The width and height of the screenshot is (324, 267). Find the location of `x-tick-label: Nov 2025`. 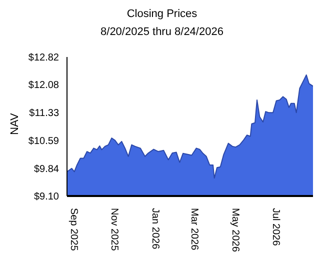

x-tick-label: Nov 2025 is located at coordinates (114, 230).